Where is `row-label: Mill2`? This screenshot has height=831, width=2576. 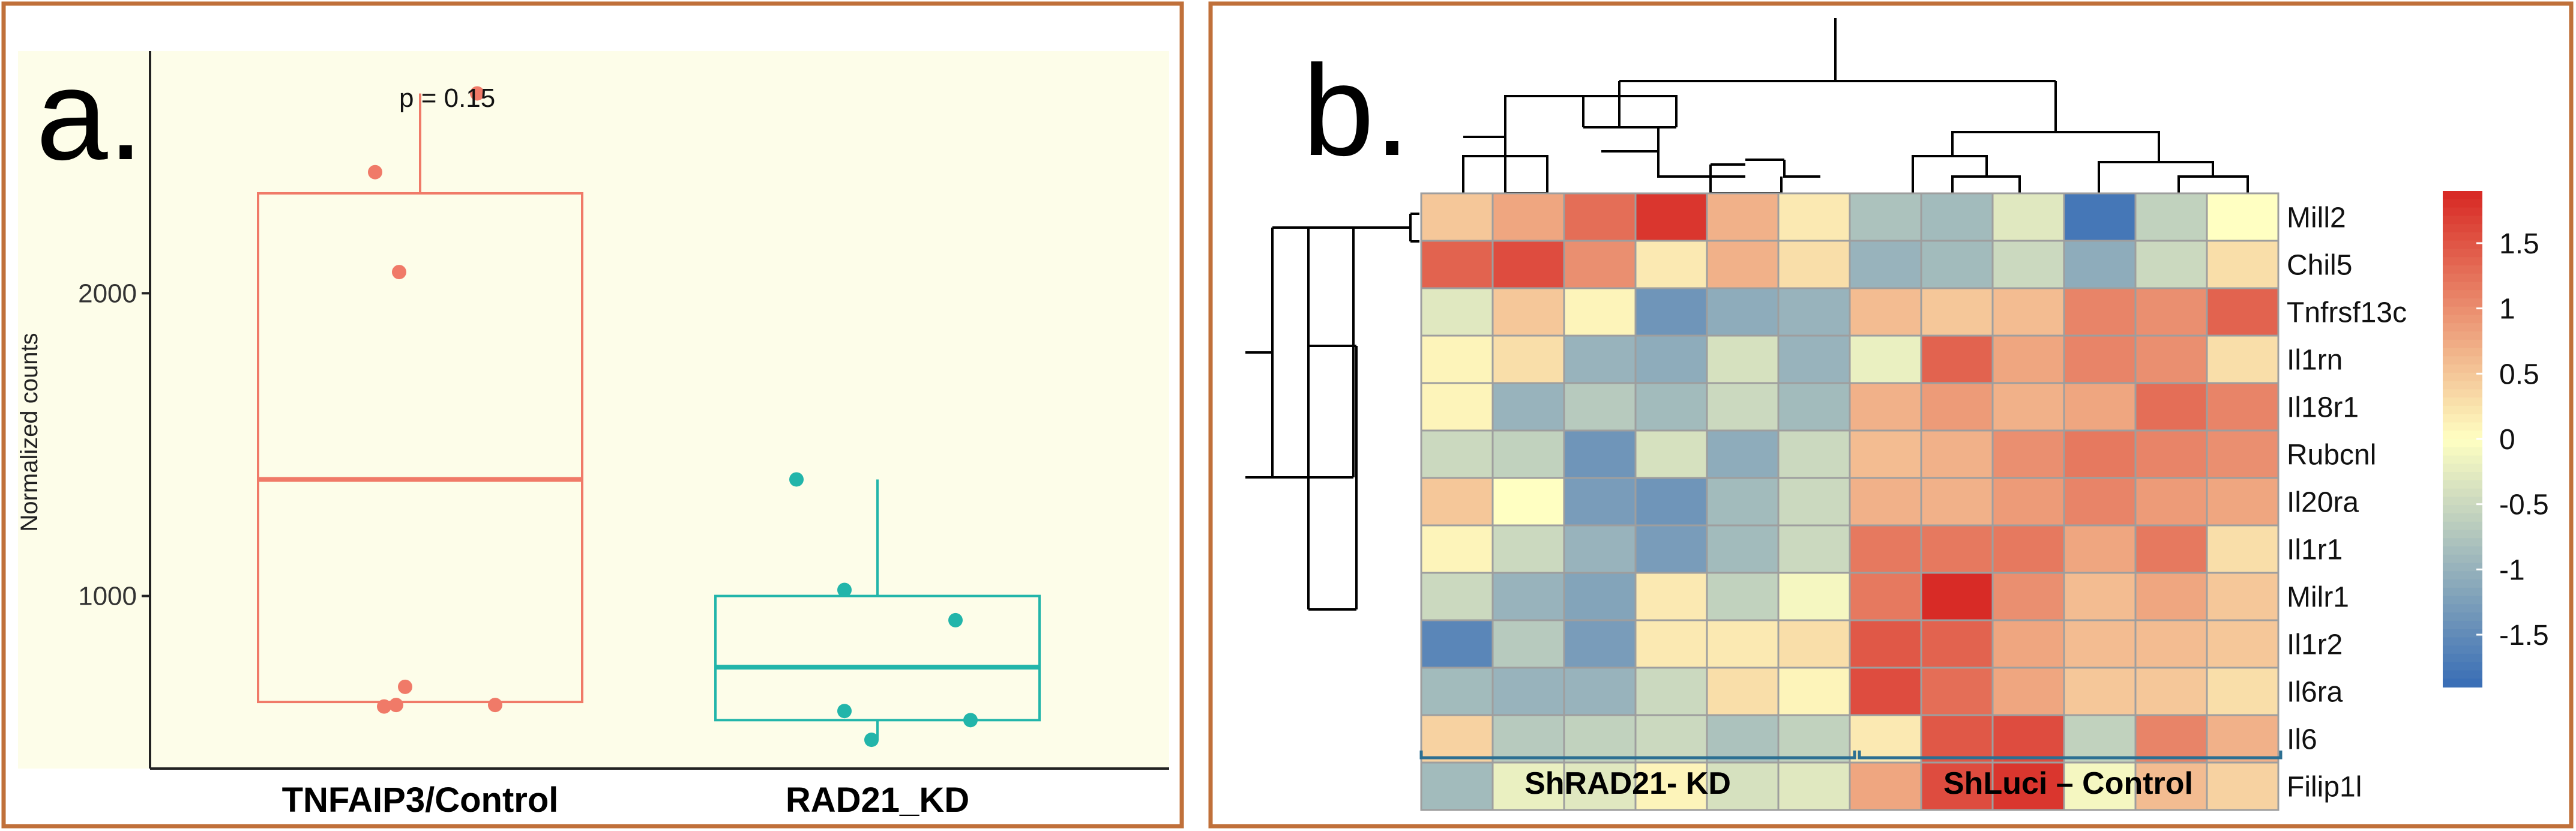 row-label: Mill2 is located at coordinates (2316, 218).